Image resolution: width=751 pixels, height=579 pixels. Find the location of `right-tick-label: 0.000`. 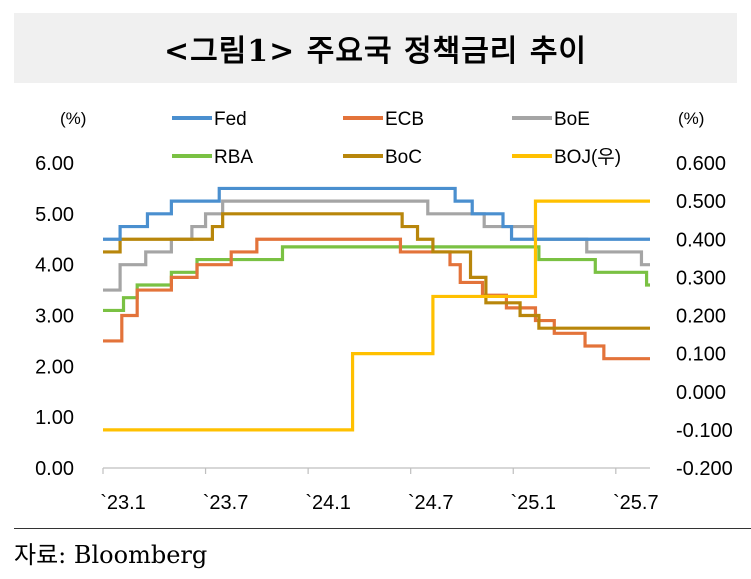

right-tick-label: 0.000 is located at coordinates (701, 393).